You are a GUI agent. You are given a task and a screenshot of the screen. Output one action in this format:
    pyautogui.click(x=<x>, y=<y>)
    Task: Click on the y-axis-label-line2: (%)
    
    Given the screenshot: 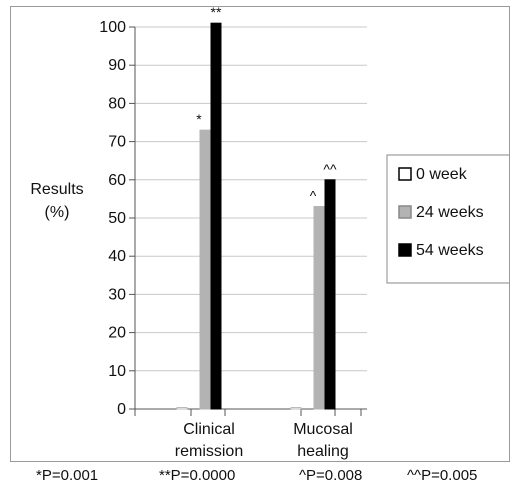 What is the action you would take?
    pyautogui.click(x=57, y=212)
    